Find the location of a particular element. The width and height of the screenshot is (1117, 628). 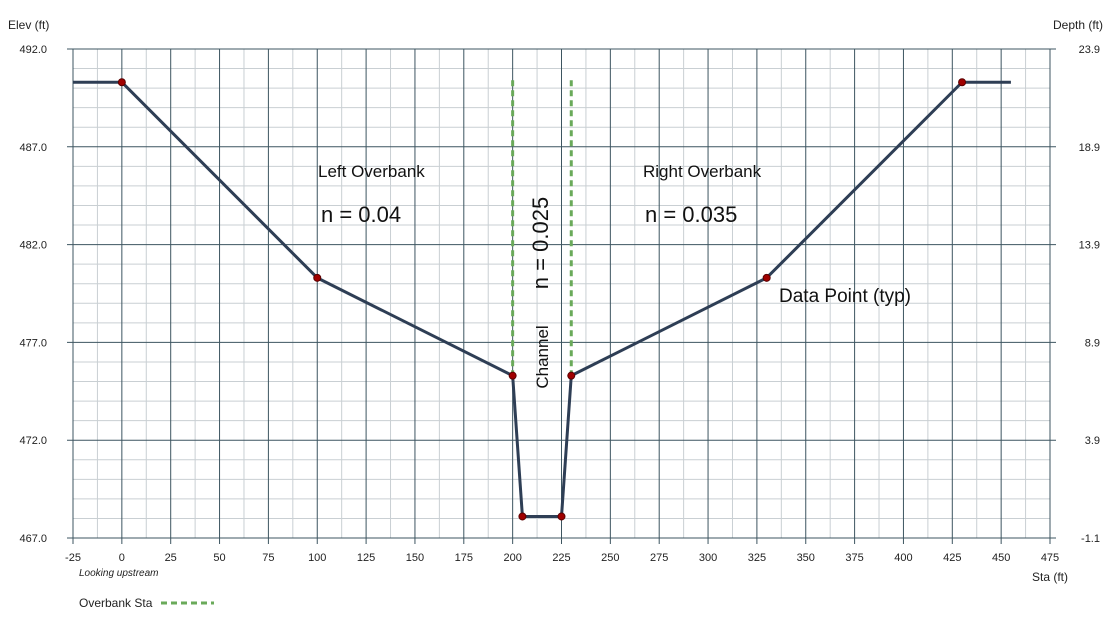

x-tick-label: 375 is located at coordinates (854, 558).